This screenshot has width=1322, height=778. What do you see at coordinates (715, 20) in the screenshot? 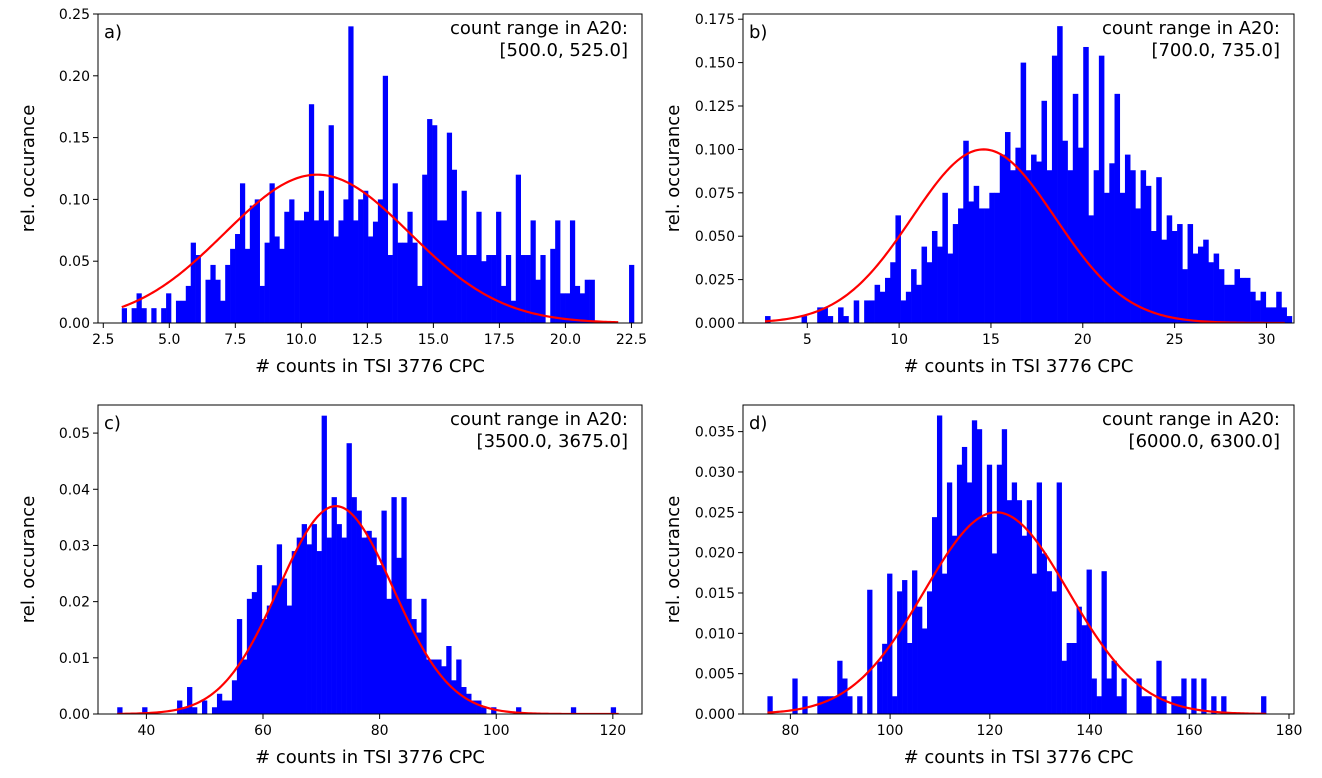
I see `y-tick-label: 0.175` at bounding box center [715, 20].